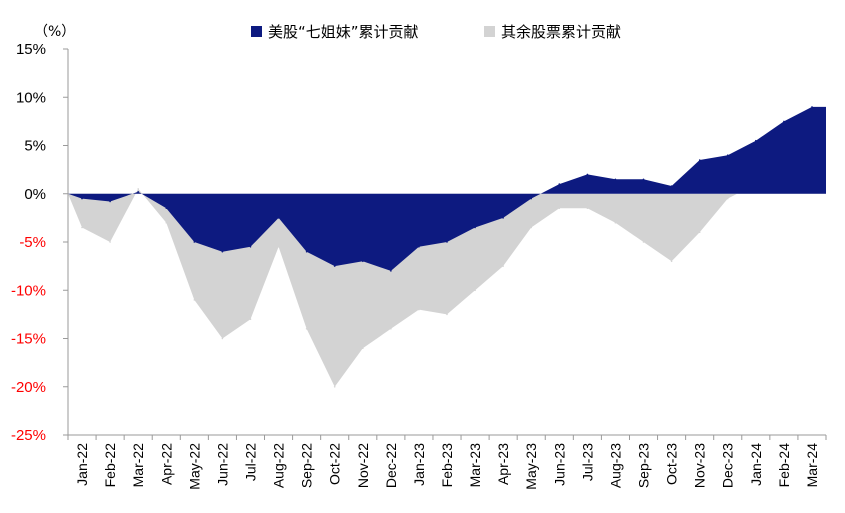 The height and width of the screenshot is (513, 845). What do you see at coordinates (251, 462) in the screenshot?
I see `x-tick-label: Jul-22` at bounding box center [251, 462].